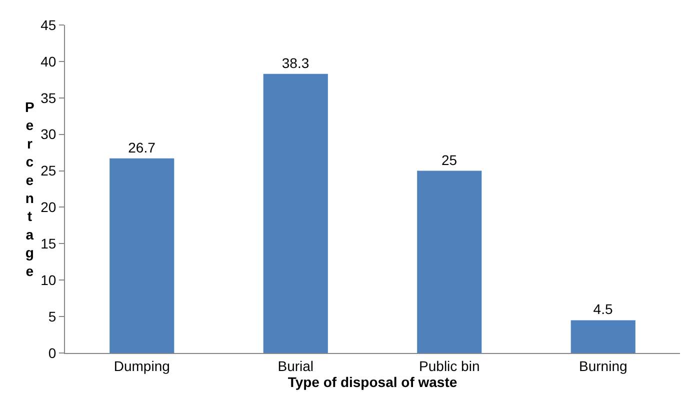 The width and height of the screenshot is (688, 400). I want to click on x-tick-label: Burning, so click(603, 366).